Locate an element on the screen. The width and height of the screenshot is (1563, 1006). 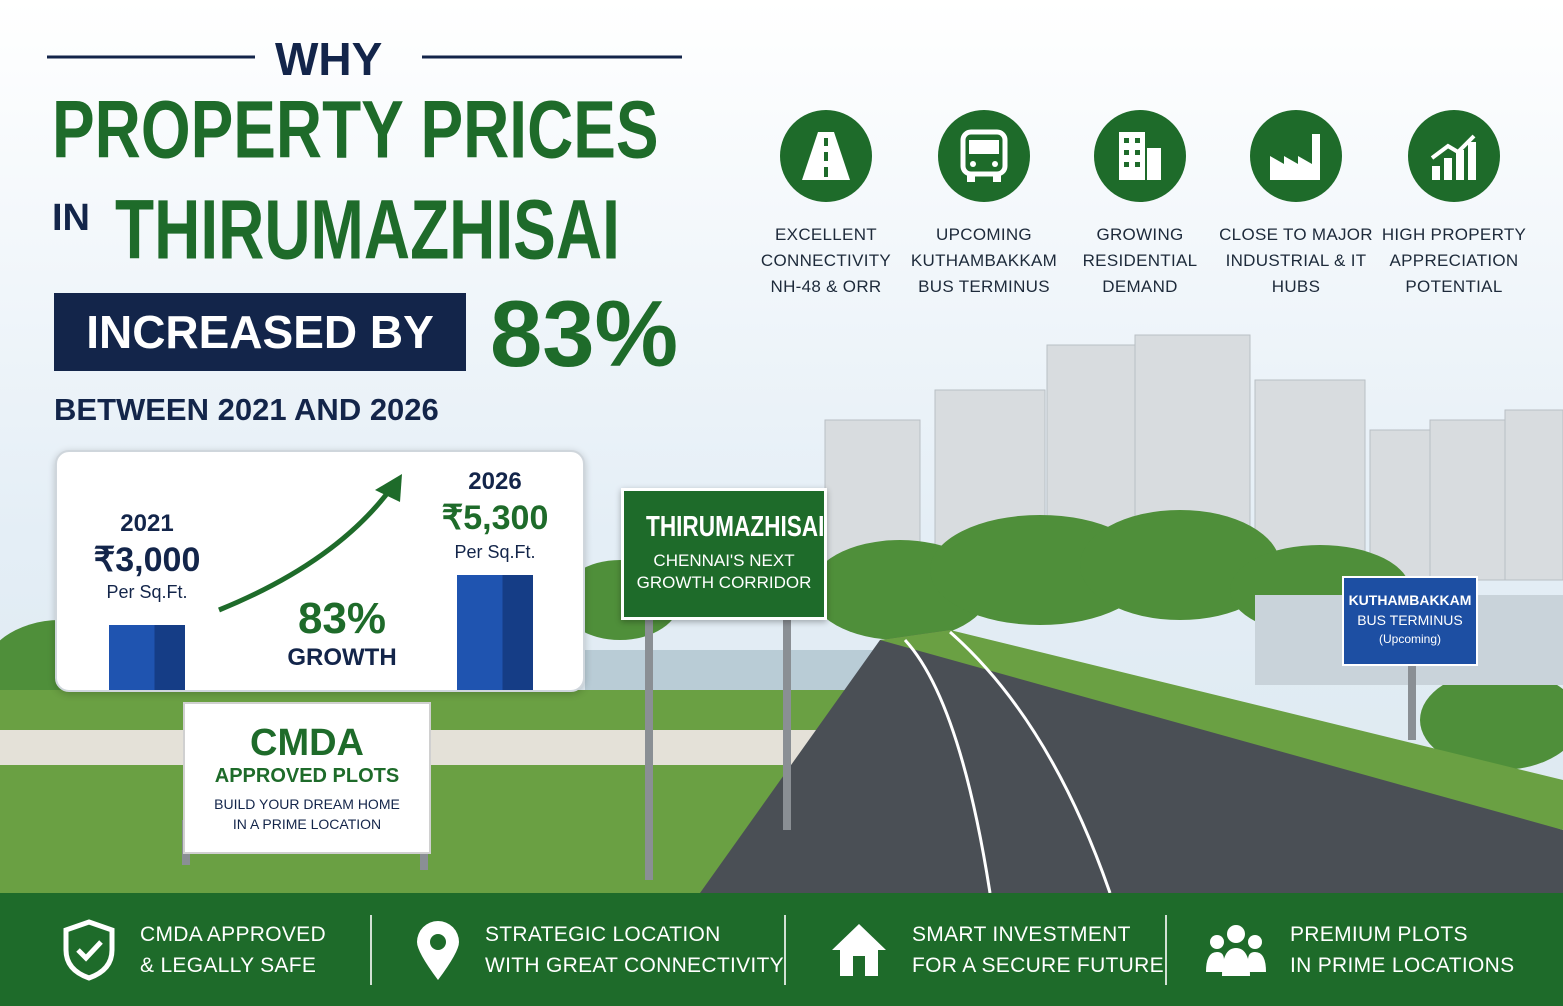
growth-arrow is located at coordinates (310, 543).